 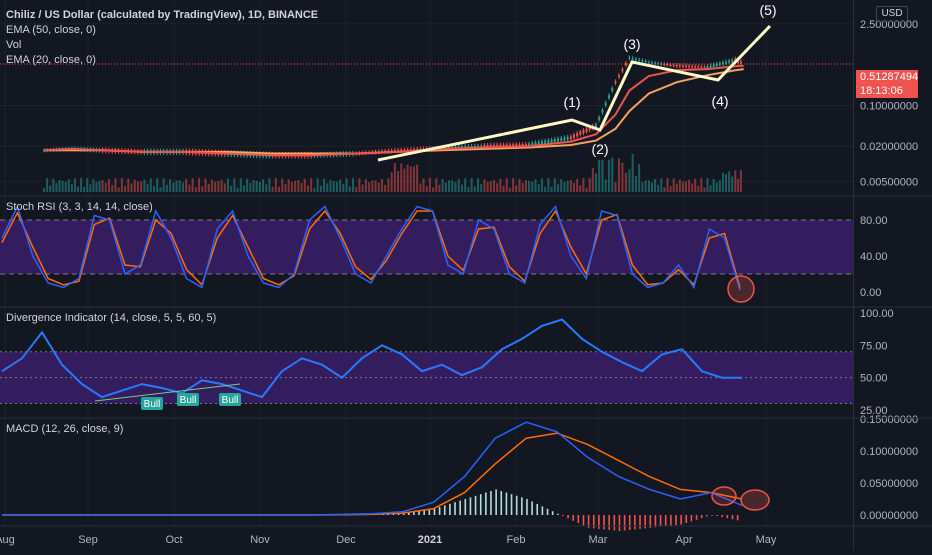 I want to click on price-tick-label: 0.00500000, so click(x=889, y=182).